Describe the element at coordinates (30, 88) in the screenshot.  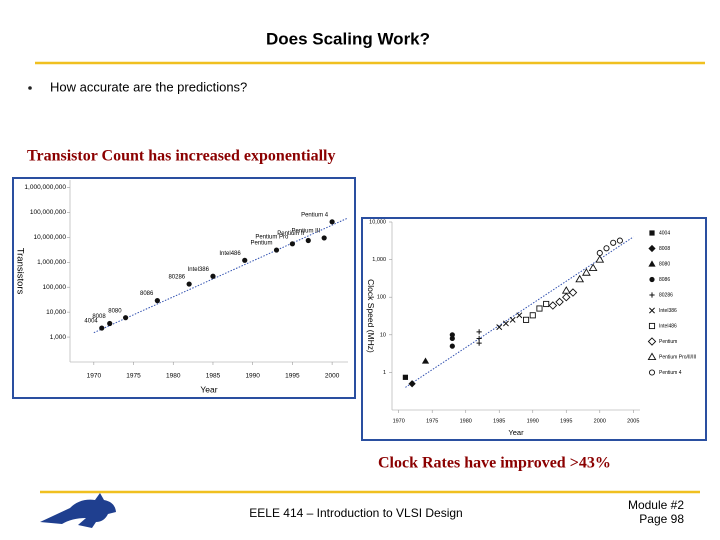
I see `bullet-dot` at that location.